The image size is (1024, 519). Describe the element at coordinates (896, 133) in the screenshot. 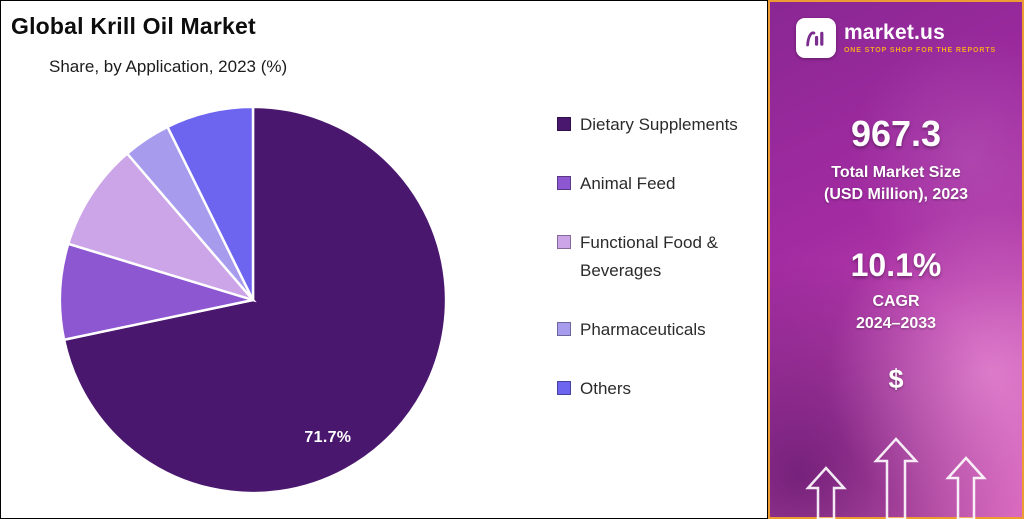

I see `market-size-value: 967.3` at that location.